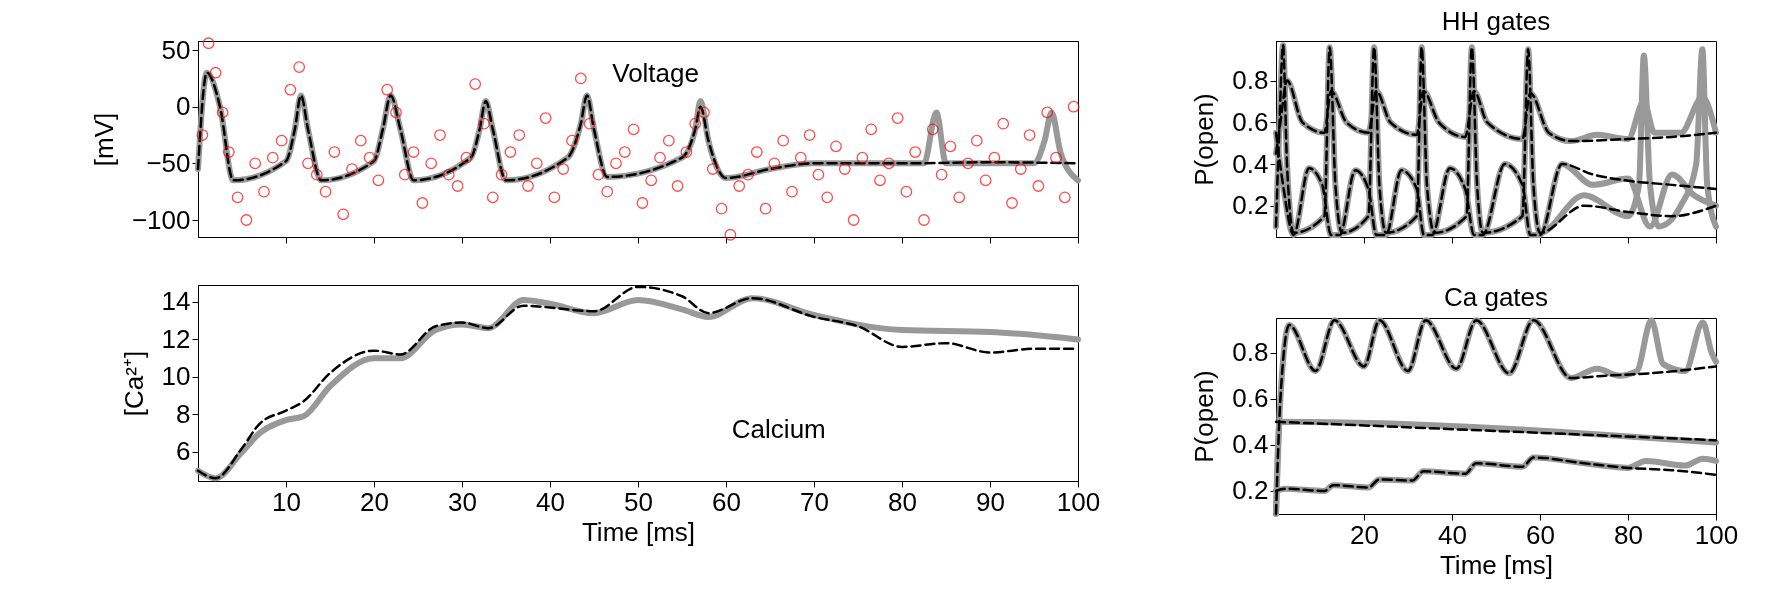 Image resolution: width=1790 pixels, height=606 pixels. I want to click on y-tick-label: 8, so click(183, 413).